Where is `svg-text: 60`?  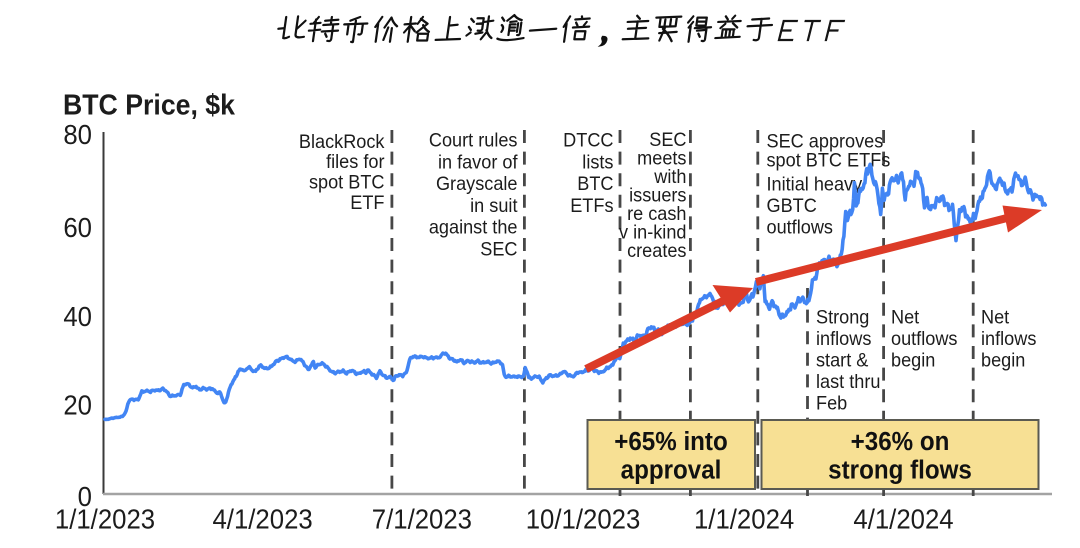 svg-text: 60 is located at coordinates (77, 227).